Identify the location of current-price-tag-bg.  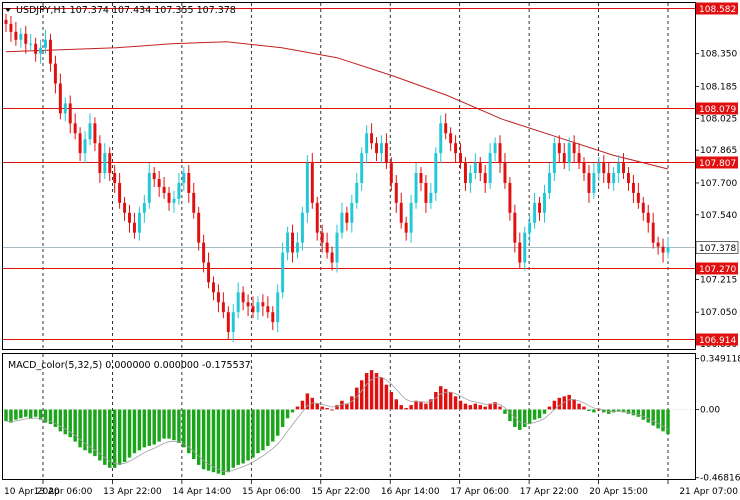
(717, 247).